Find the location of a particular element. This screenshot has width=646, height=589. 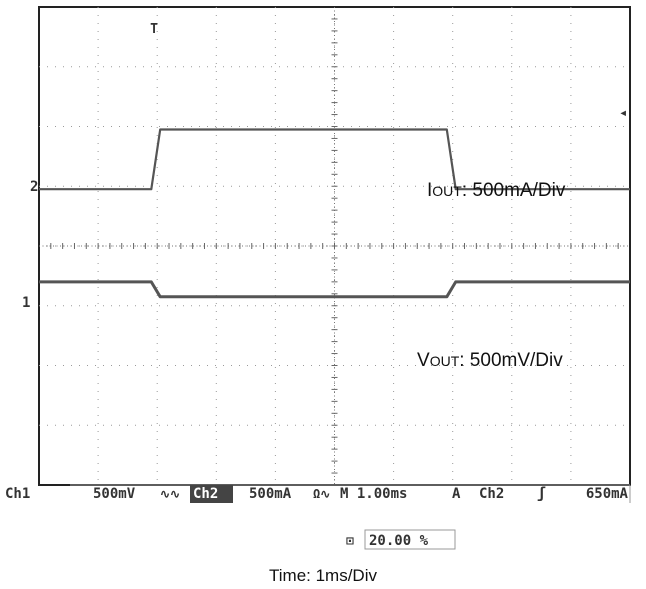

iout-annotation-sub: OUT is located at coordinates (447, 191).